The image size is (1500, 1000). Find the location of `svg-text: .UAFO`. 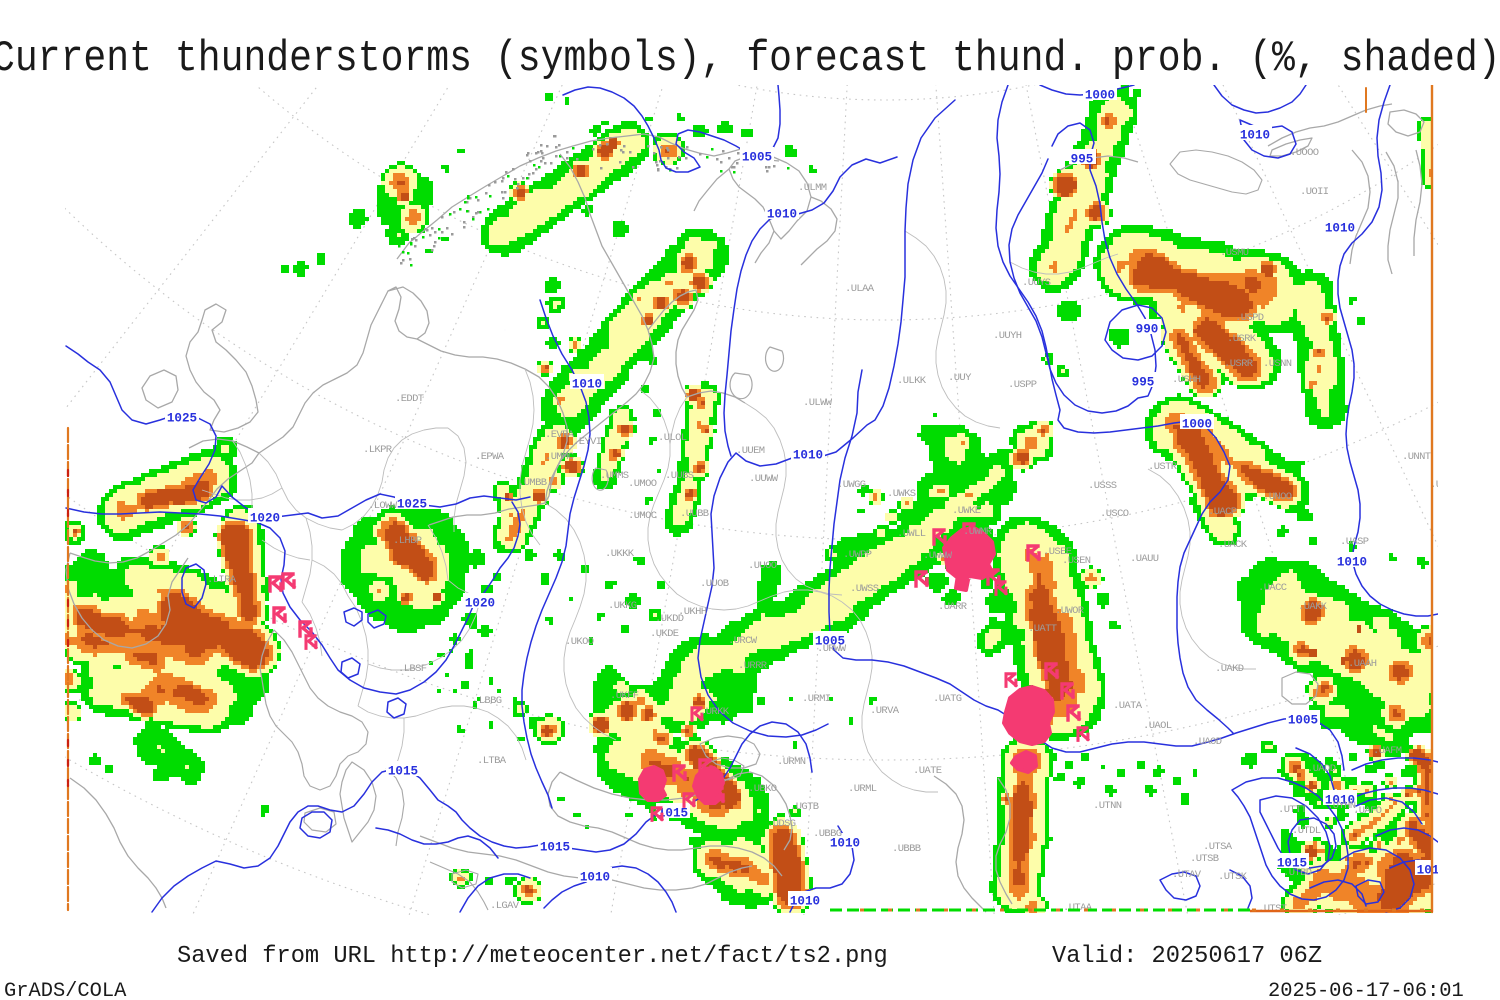

svg-text: .UAFO is located at coordinates (1367, 811).